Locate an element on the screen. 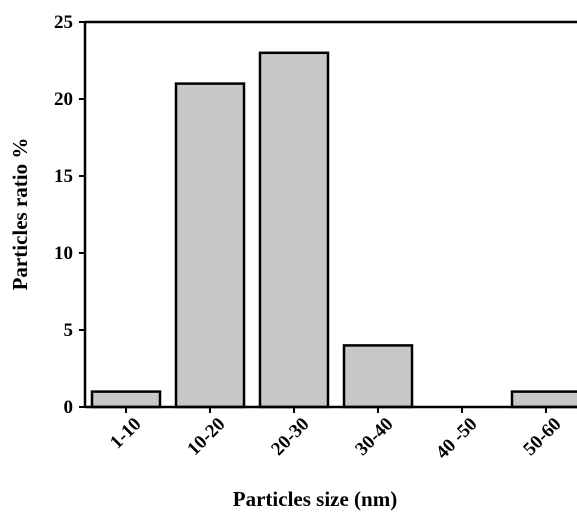 This screenshot has height=512, width=577. y-axis-title: Particles ratio % is located at coordinates (20, 214).